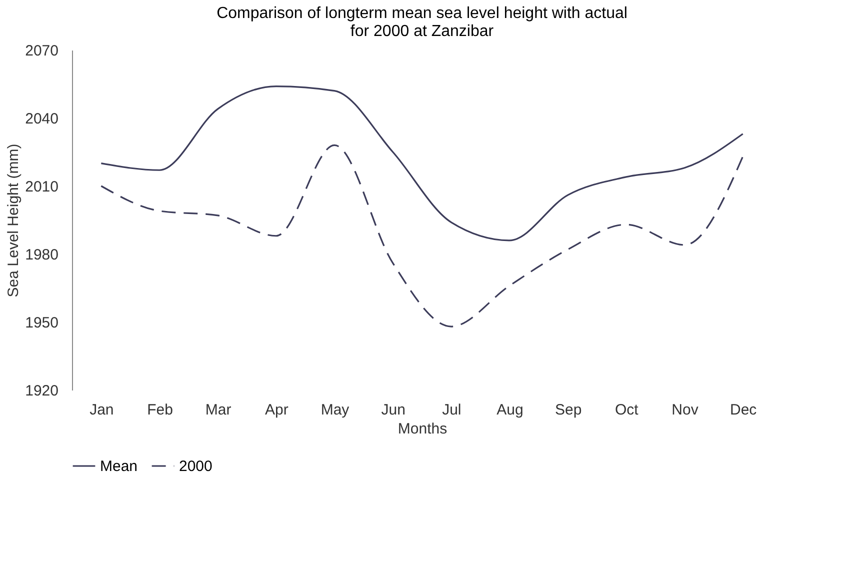 This screenshot has width=851, height=577. What do you see at coordinates (422, 31) in the screenshot?
I see `text: for 2000 at Zanzibar` at bounding box center [422, 31].